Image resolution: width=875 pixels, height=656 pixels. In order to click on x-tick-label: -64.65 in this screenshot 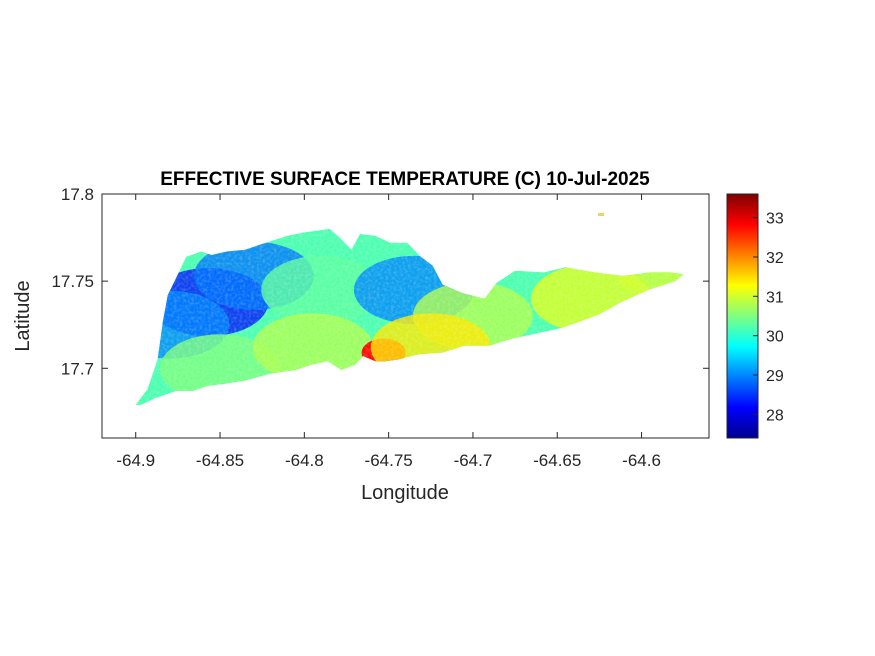, I will do `click(557, 460)`.